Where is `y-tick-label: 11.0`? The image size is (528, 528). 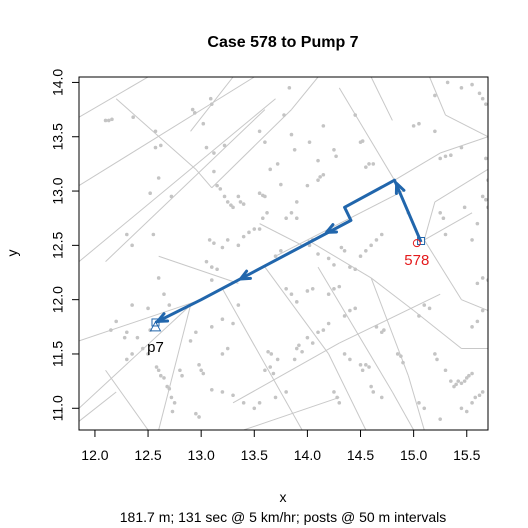 y-tick-label: 11.0 is located at coordinates (58, 408).